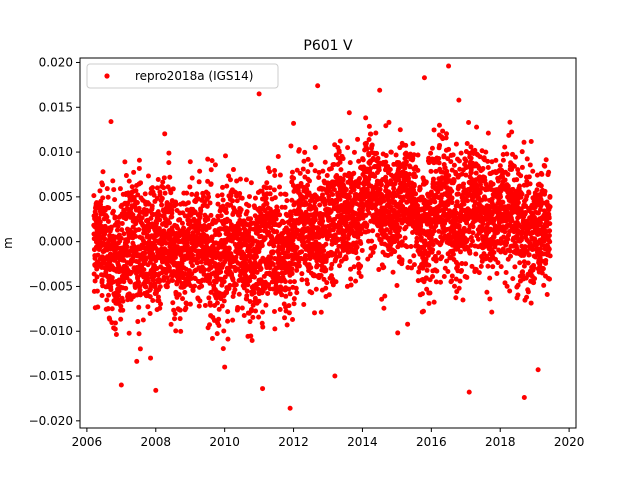 This screenshot has height=480, width=640. Describe the element at coordinates (362, 442) in the screenshot. I see `x-tick-label: 2014` at that location.